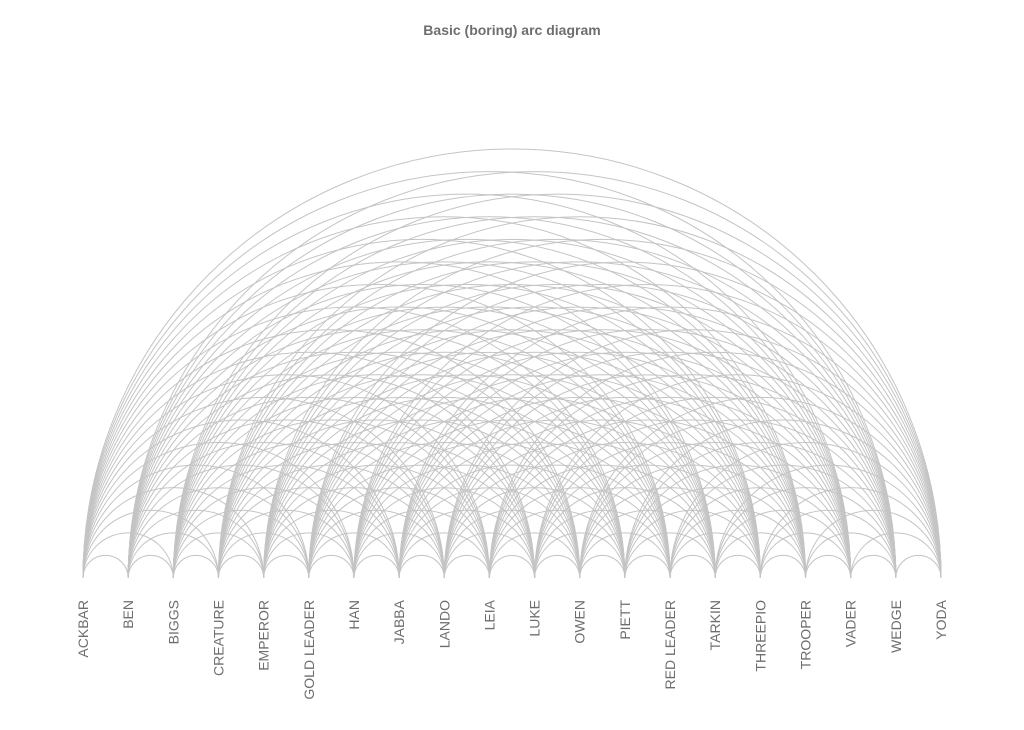  Describe the element at coordinates (354, 615) in the screenshot. I see `node-label-han: HAN` at that location.